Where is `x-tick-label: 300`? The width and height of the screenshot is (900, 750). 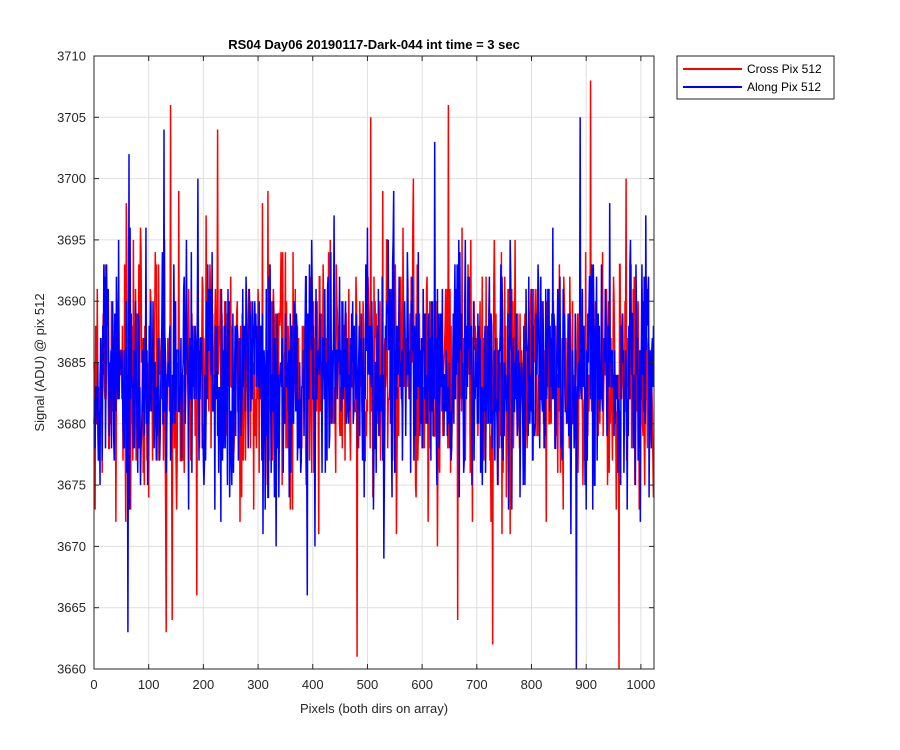
x-tick-label: 300 is located at coordinates (258, 684).